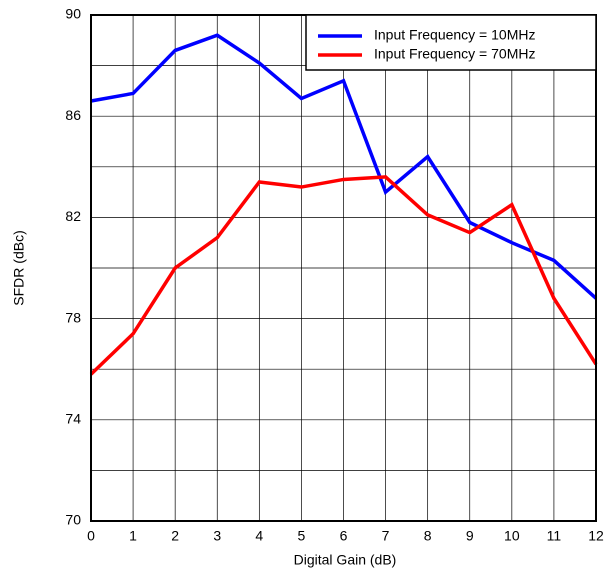 The width and height of the screenshot is (615, 573). I want to click on y-tick-label: 90, so click(73, 14).